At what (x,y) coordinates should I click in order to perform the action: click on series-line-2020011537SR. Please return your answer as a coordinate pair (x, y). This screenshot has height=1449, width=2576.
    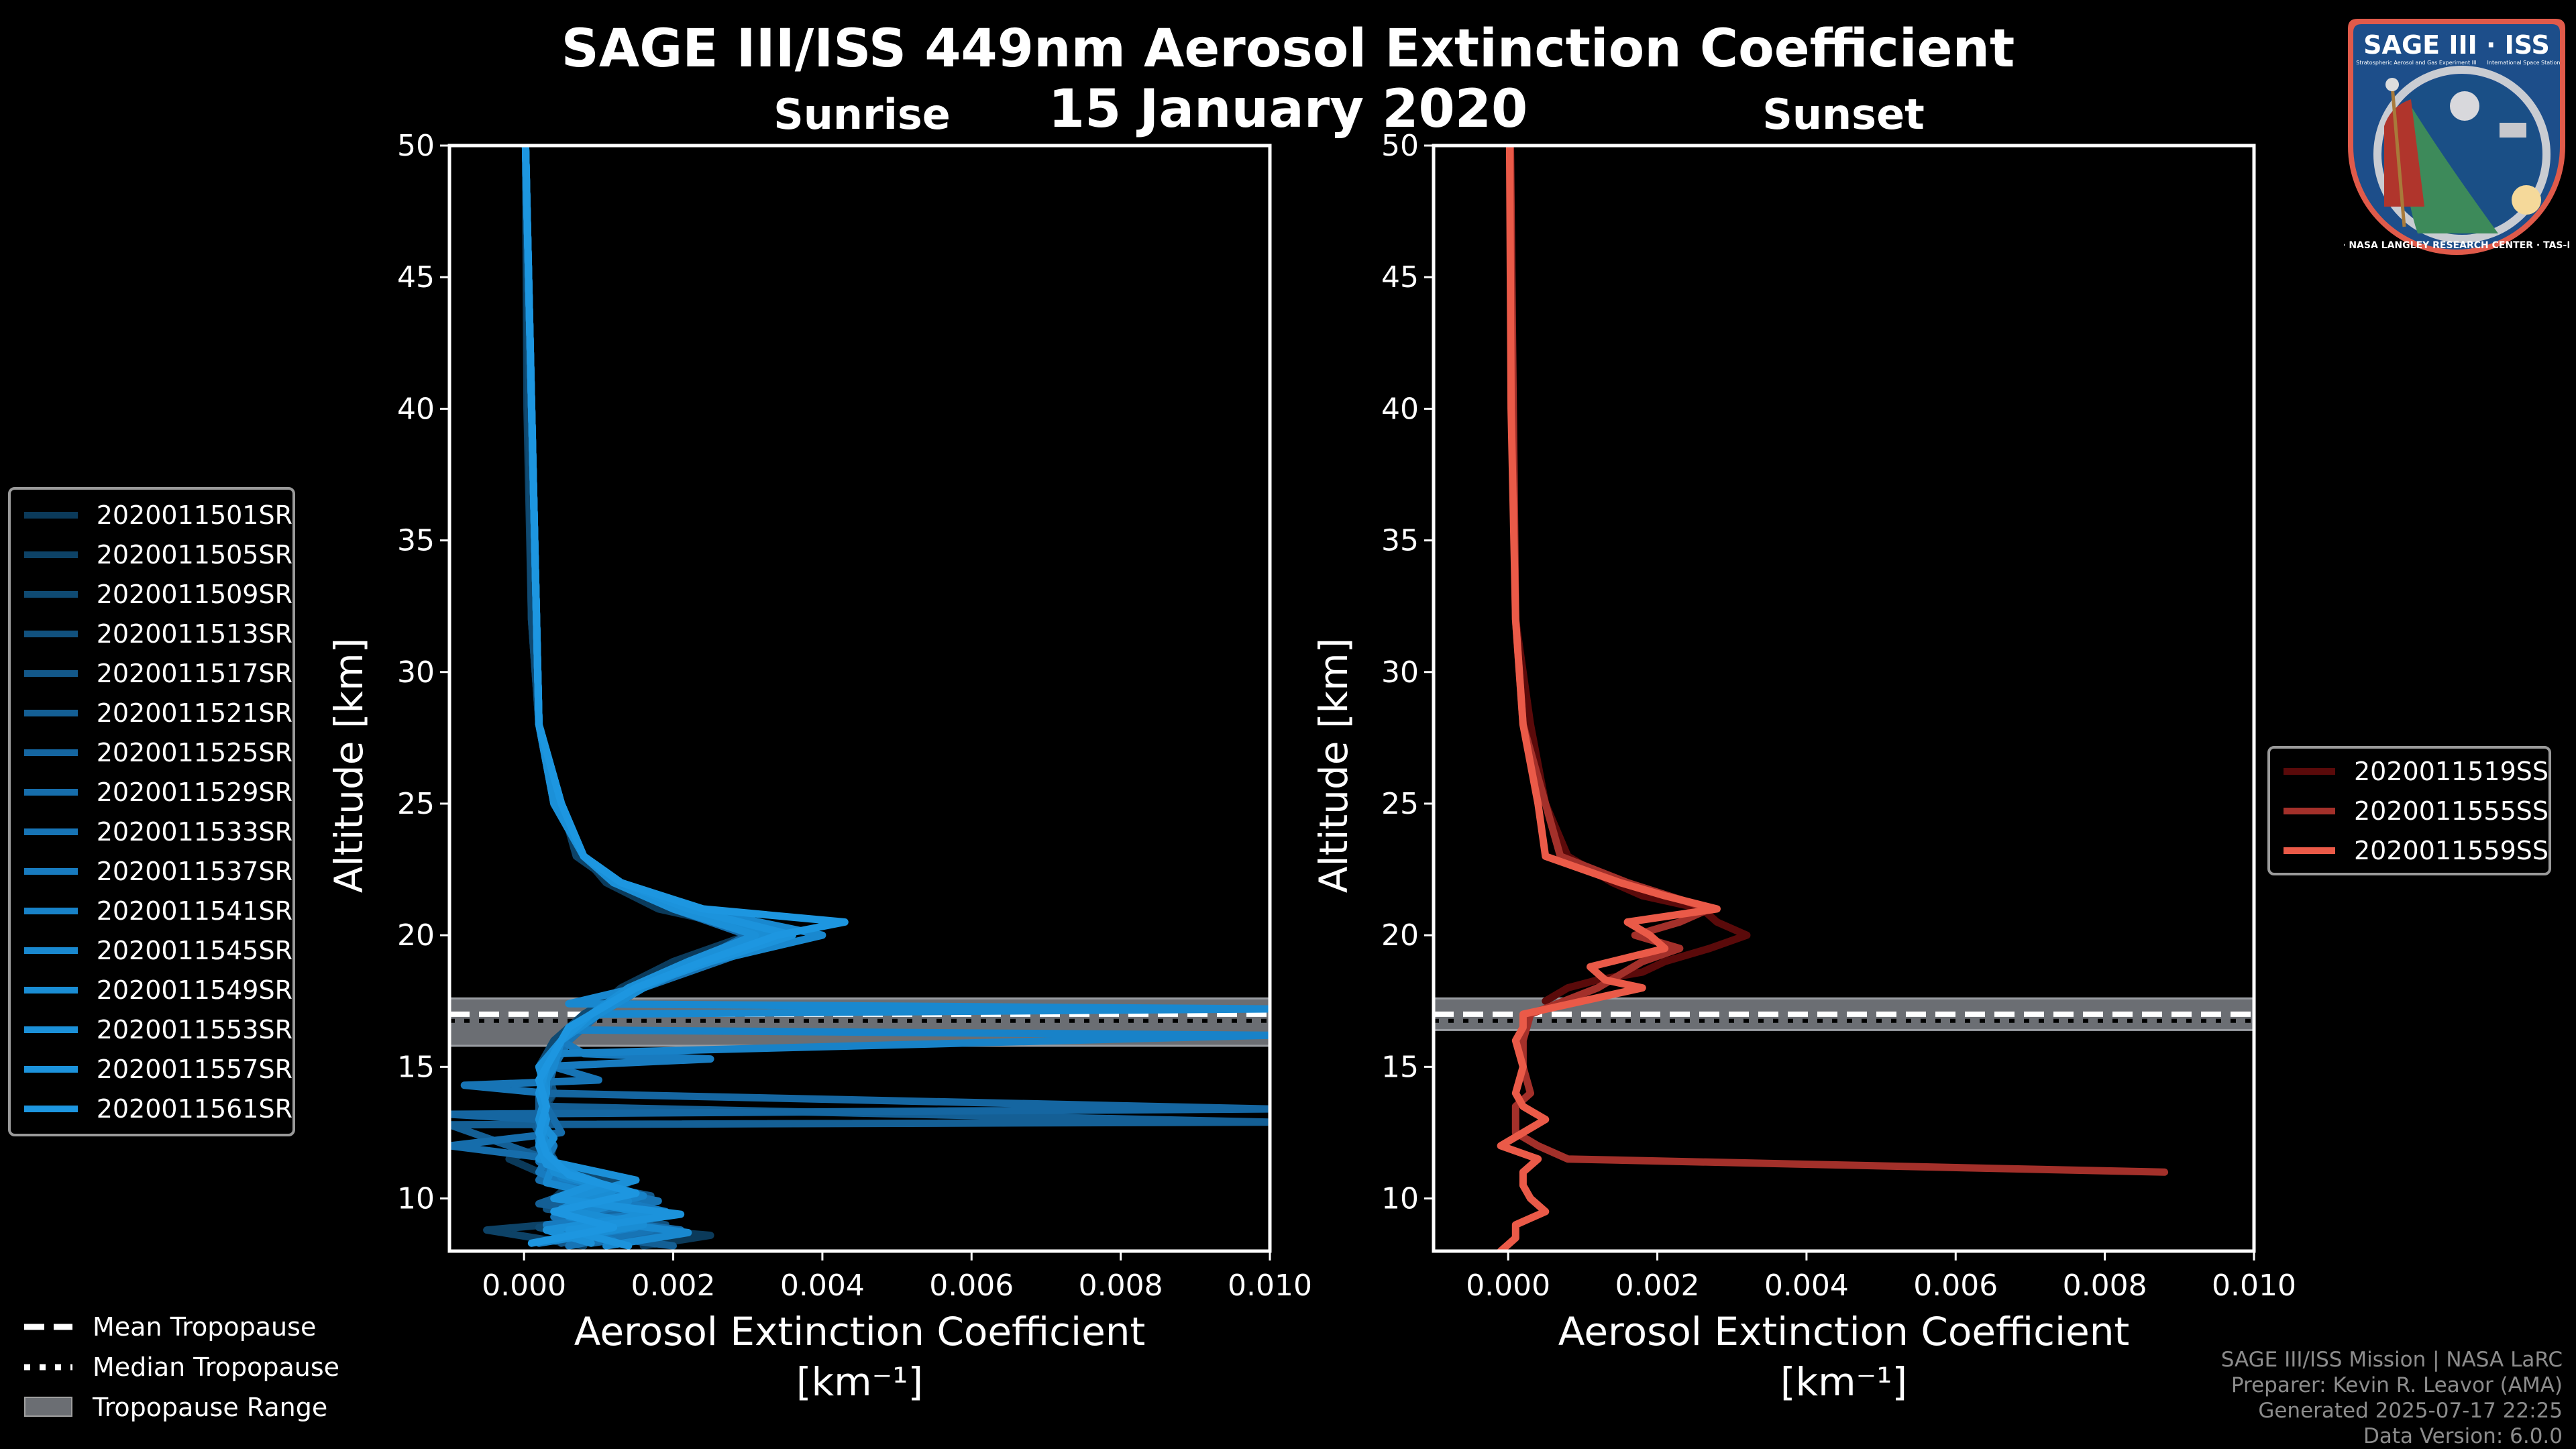
    Looking at the image, I should click on (651, 695).